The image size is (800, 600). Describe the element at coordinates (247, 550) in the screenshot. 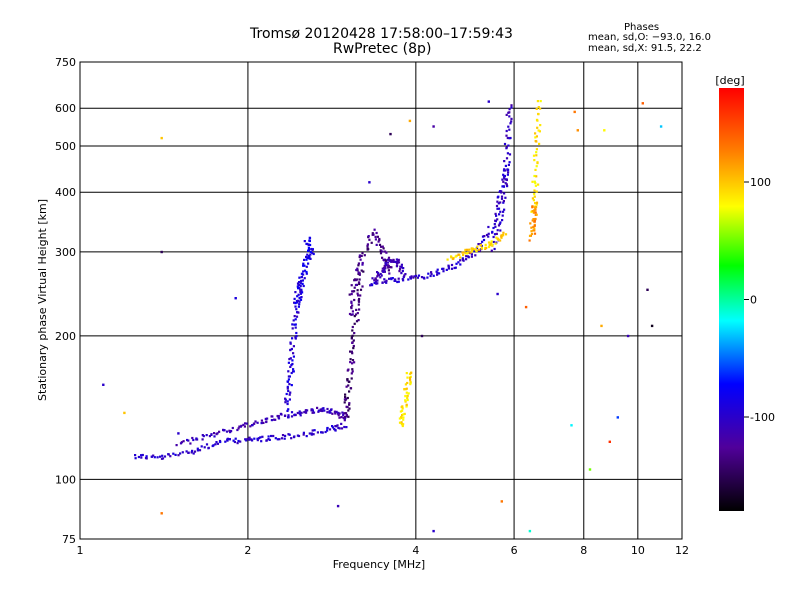

I see `x-tick-label: 2` at that location.